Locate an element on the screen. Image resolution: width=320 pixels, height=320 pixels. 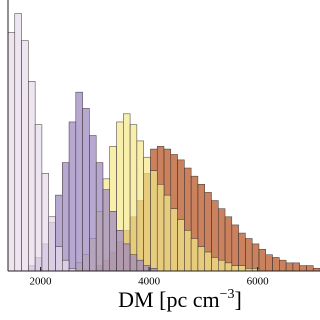
x-label-text: DM [pc cm is located at coordinates (168, 299).